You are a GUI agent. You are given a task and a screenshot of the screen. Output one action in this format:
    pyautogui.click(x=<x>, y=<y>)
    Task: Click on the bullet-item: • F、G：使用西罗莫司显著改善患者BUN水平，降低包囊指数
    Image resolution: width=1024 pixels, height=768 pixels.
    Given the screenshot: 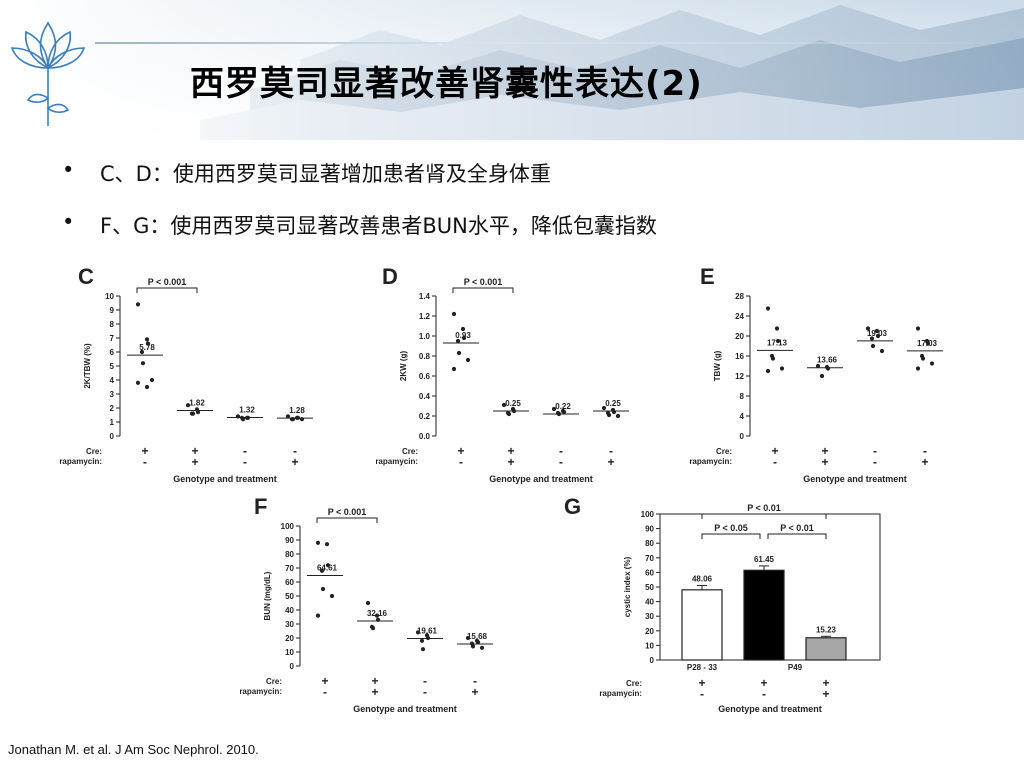 What is the action you would take?
    pyautogui.click(x=359, y=225)
    